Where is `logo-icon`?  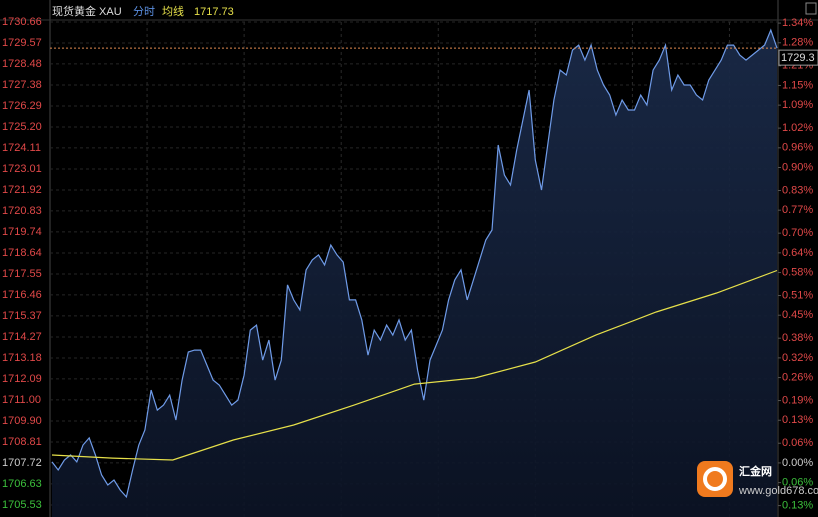
logo-icon is located at coordinates (715, 479).